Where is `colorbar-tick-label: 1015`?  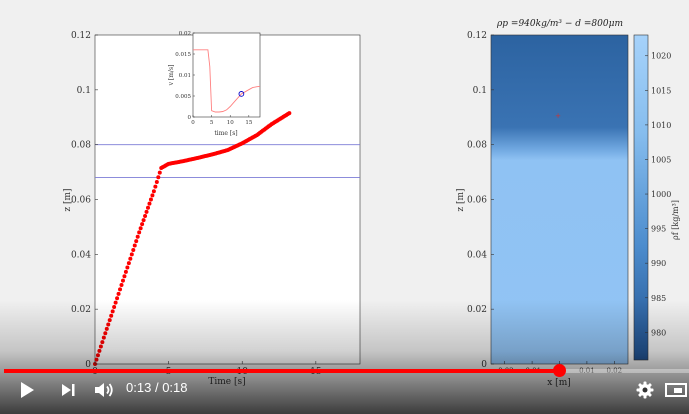 colorbar-tick-label: 1015 is located at coordinates (661, 90).